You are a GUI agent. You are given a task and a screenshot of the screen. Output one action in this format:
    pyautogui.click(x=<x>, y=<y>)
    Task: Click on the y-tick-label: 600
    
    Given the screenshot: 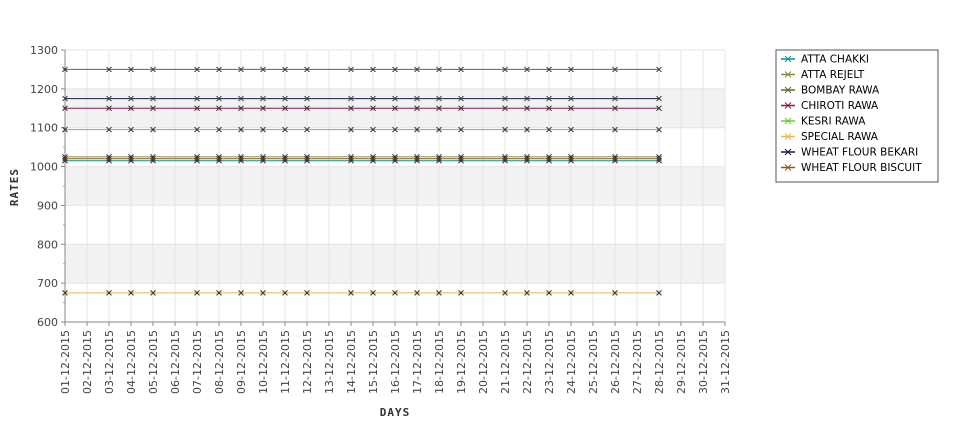 What is the action you would take?
    pyautogui.click(x=47, y=322)
    